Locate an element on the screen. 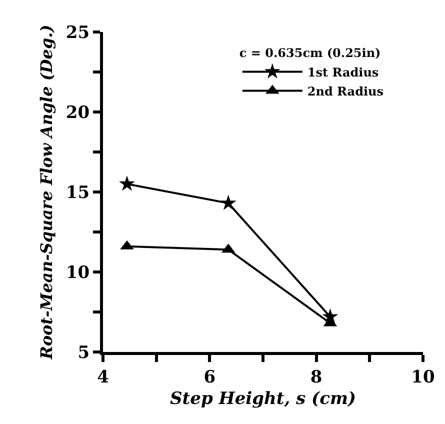  x-tick-label: 10 is located at coordinates (423, 377).